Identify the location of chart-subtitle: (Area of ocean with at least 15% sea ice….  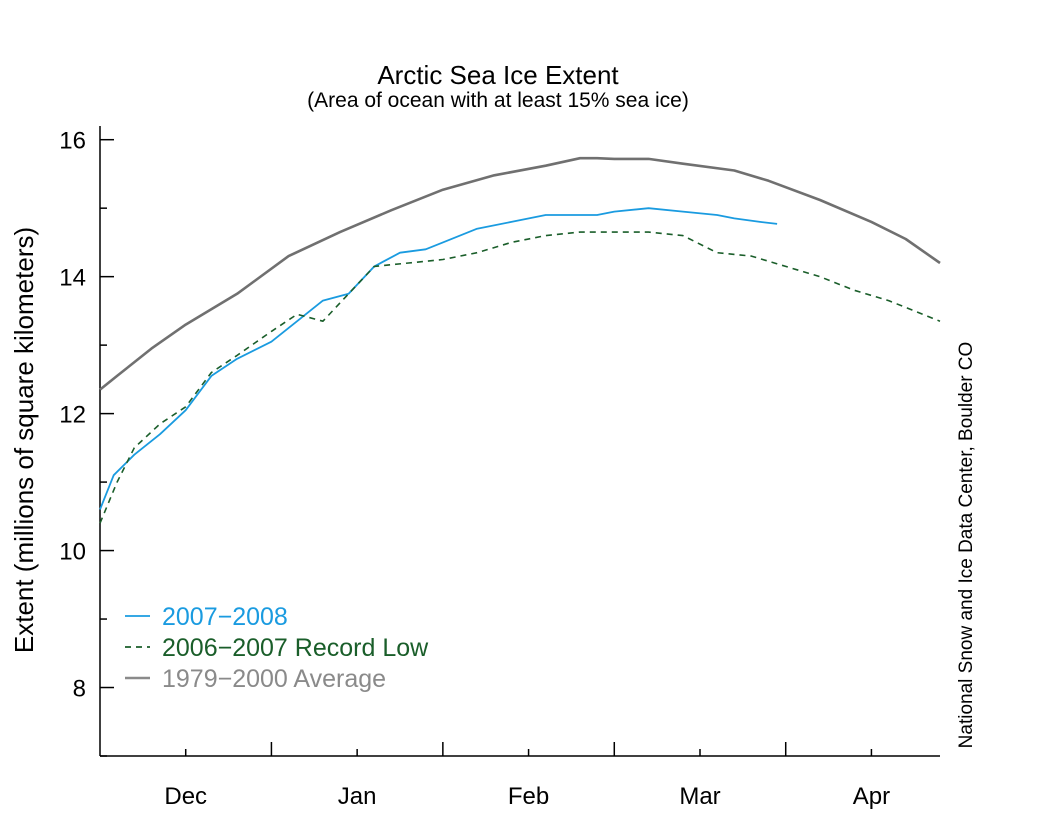
(498, 100).